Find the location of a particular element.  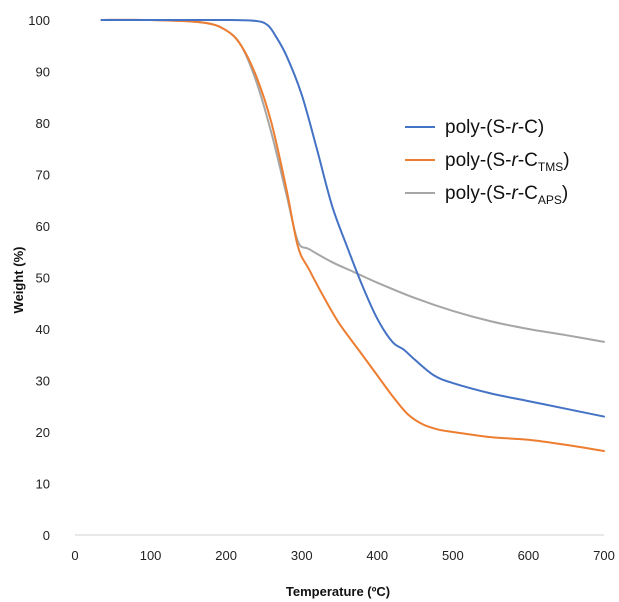

y-tick-label: 0 is located at coordinates (46, 535).